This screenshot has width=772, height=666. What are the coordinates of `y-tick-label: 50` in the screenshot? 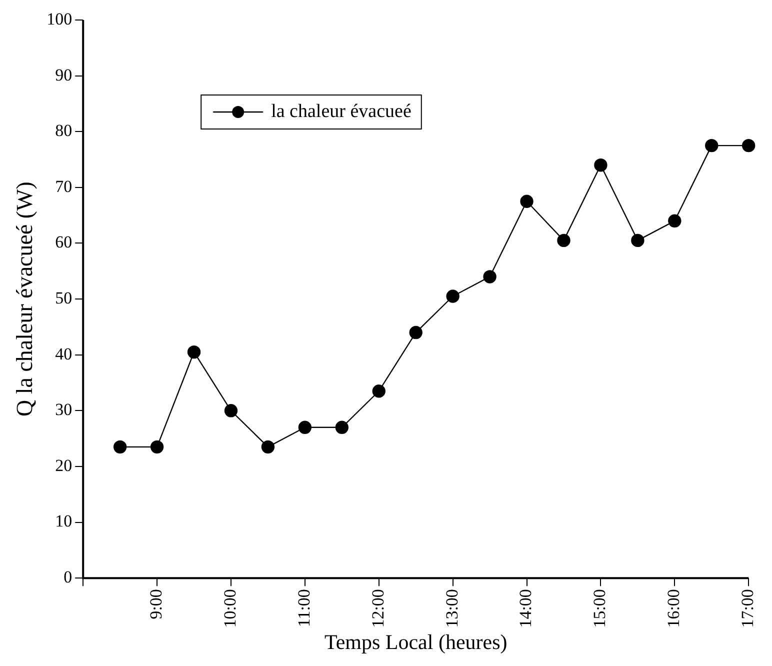 It's located at (63, 298).